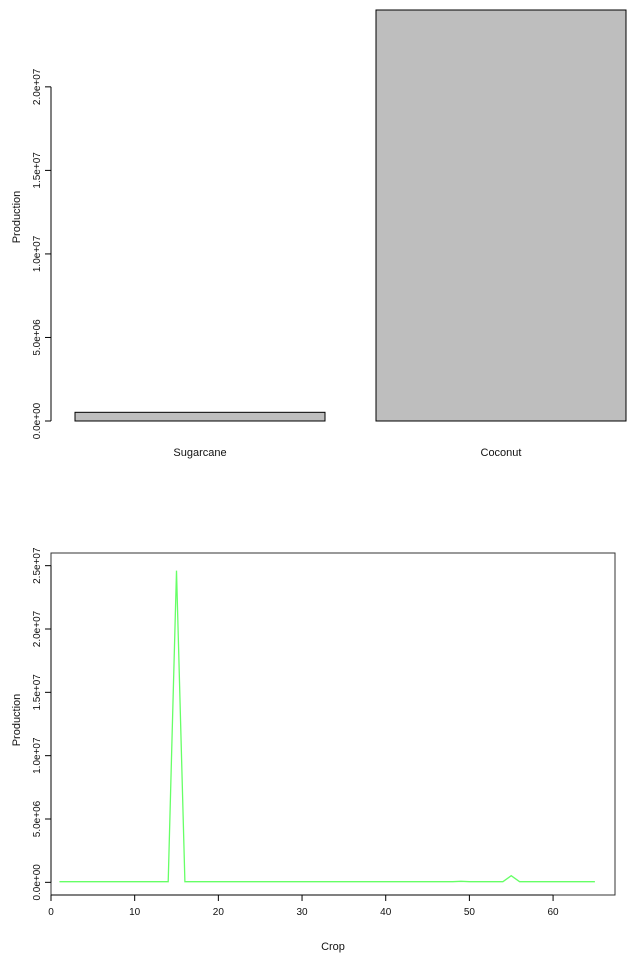  Describe the element at coordinates (554, 912) in the screenshot. I see `x-tick-label: 60` at that location.